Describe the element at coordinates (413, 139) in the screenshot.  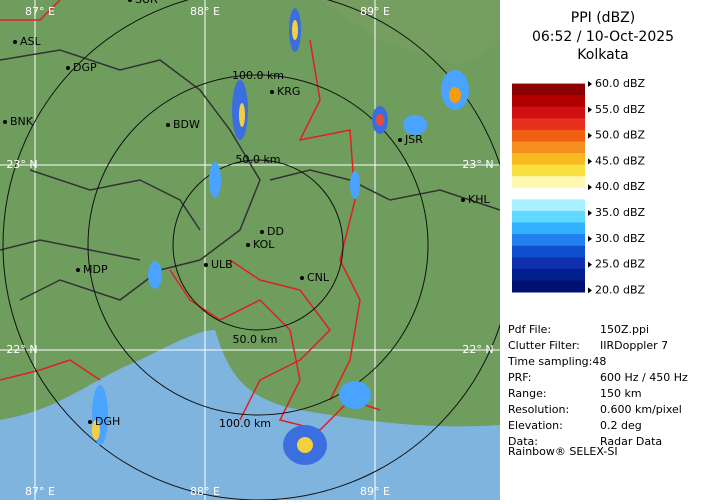
I see `place-label: JSR` at that location.